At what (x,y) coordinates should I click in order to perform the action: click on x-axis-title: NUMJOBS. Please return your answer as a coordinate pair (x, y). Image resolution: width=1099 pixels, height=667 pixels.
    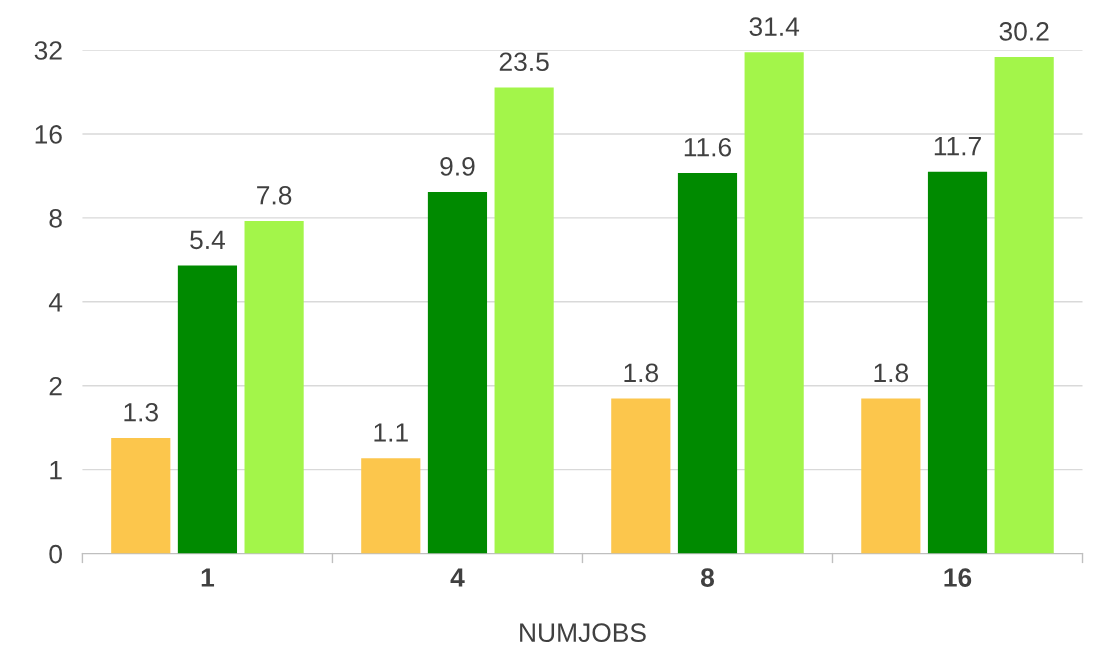
    Looking at the image, I should click on (583, 633).